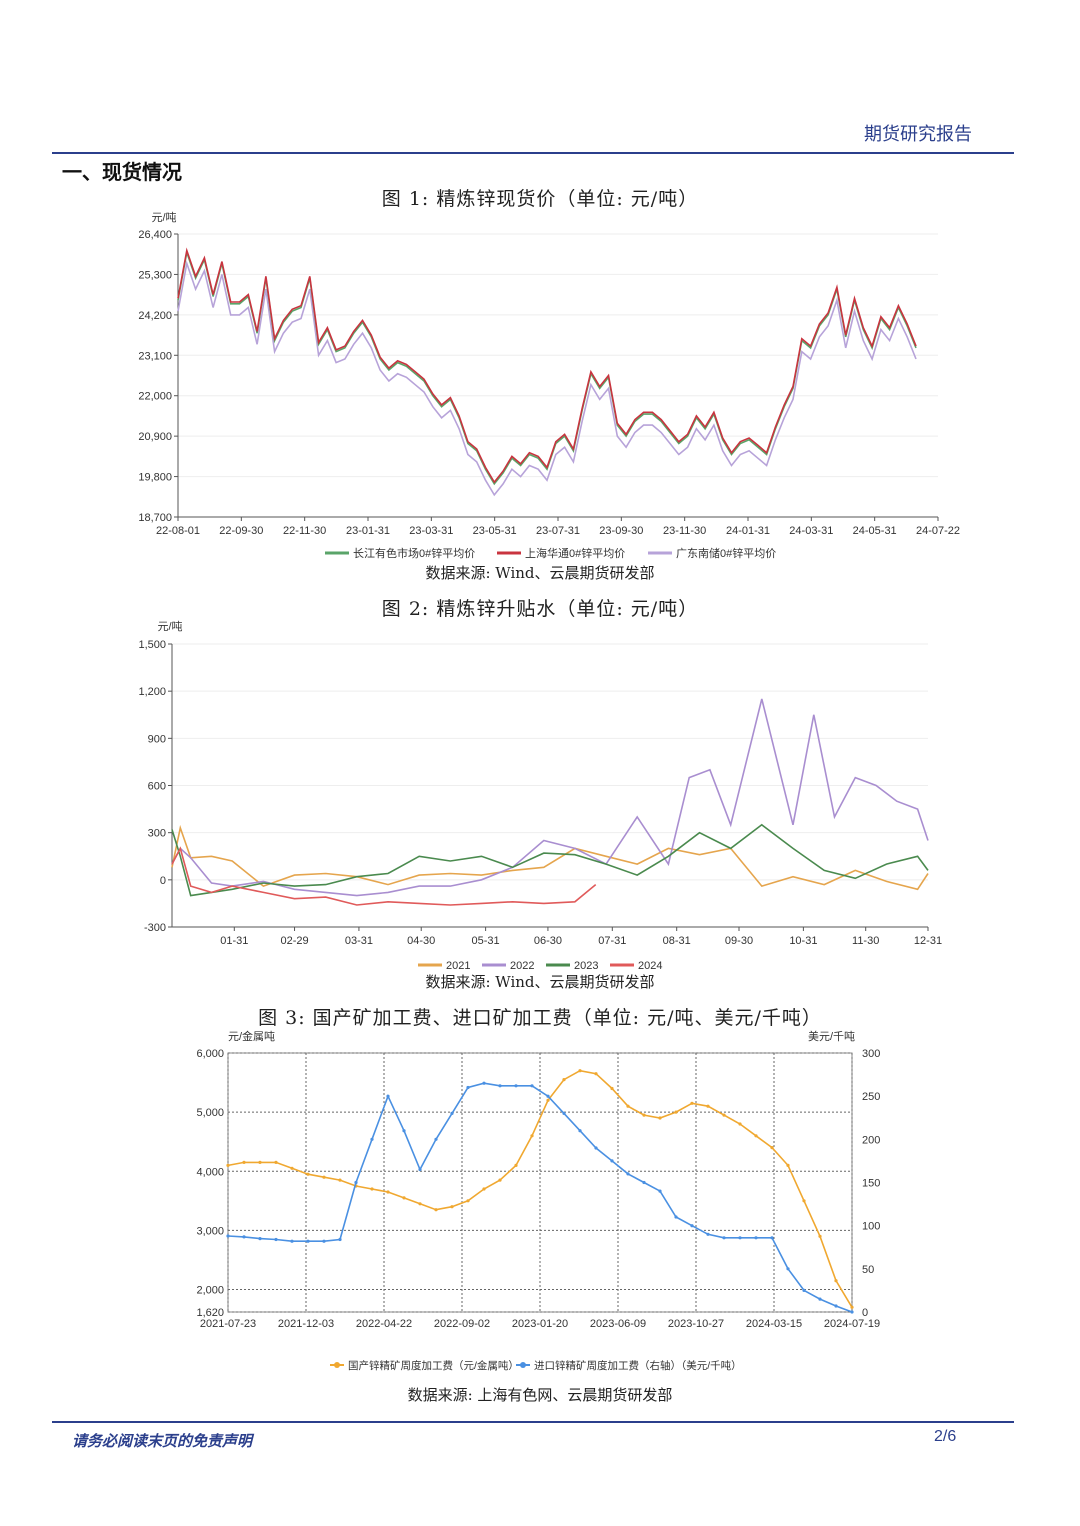  What do you see at coordinates (178, 531) in the screenshot?
I see `x-tick-label: 22-08-01` at bounding box center [178, 531].